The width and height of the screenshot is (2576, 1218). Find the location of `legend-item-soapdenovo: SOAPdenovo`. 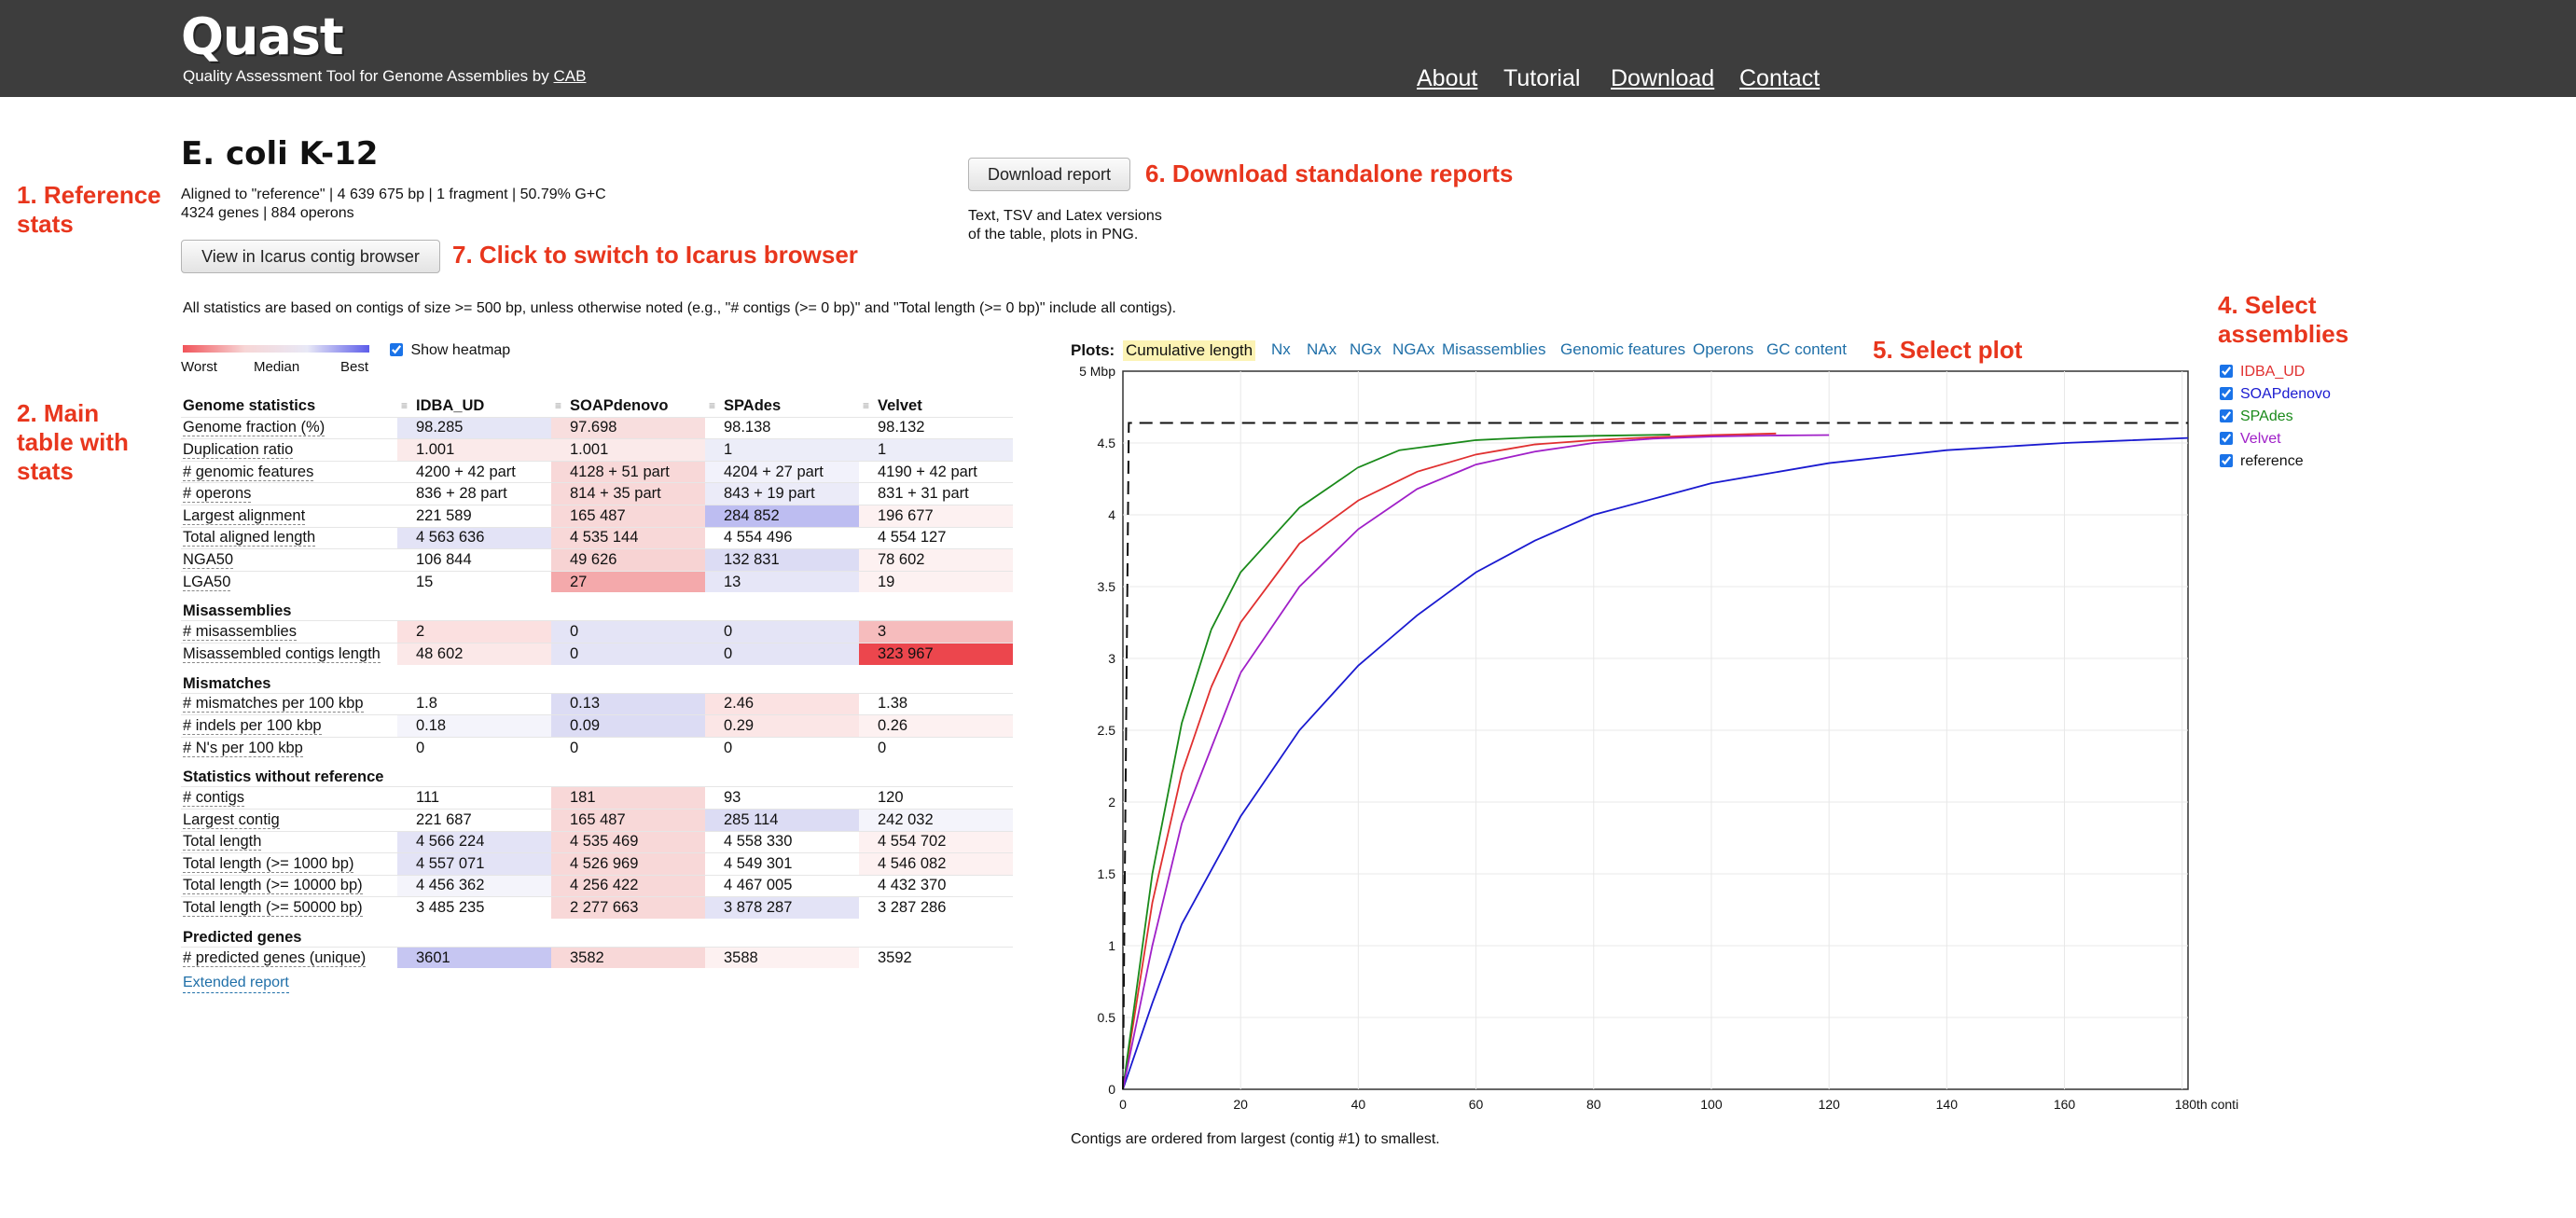

legend-item-soapdenovo: SOAPdenovo is located at coordinates (2275, 394).